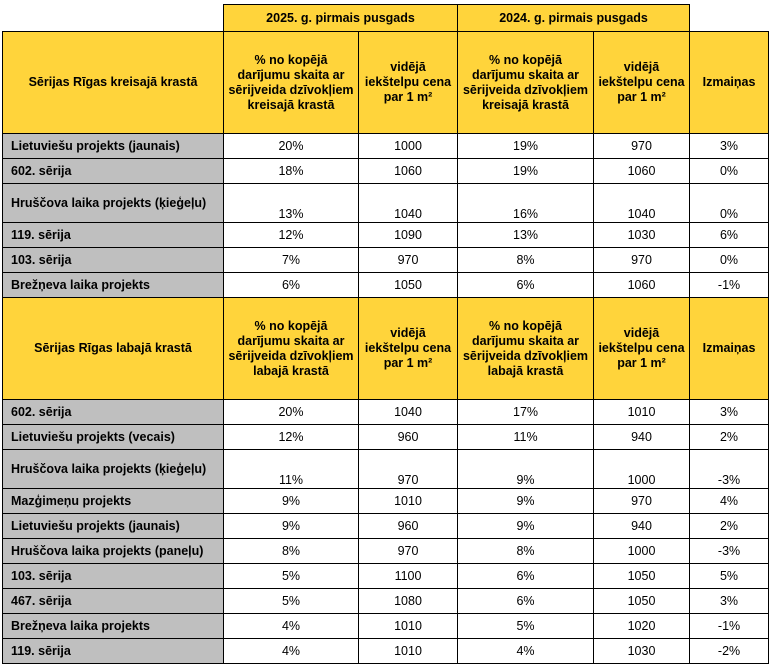 This screenshot has width=773, height=668. I want to click on cell-share2025: 11%, so click(291, 469).